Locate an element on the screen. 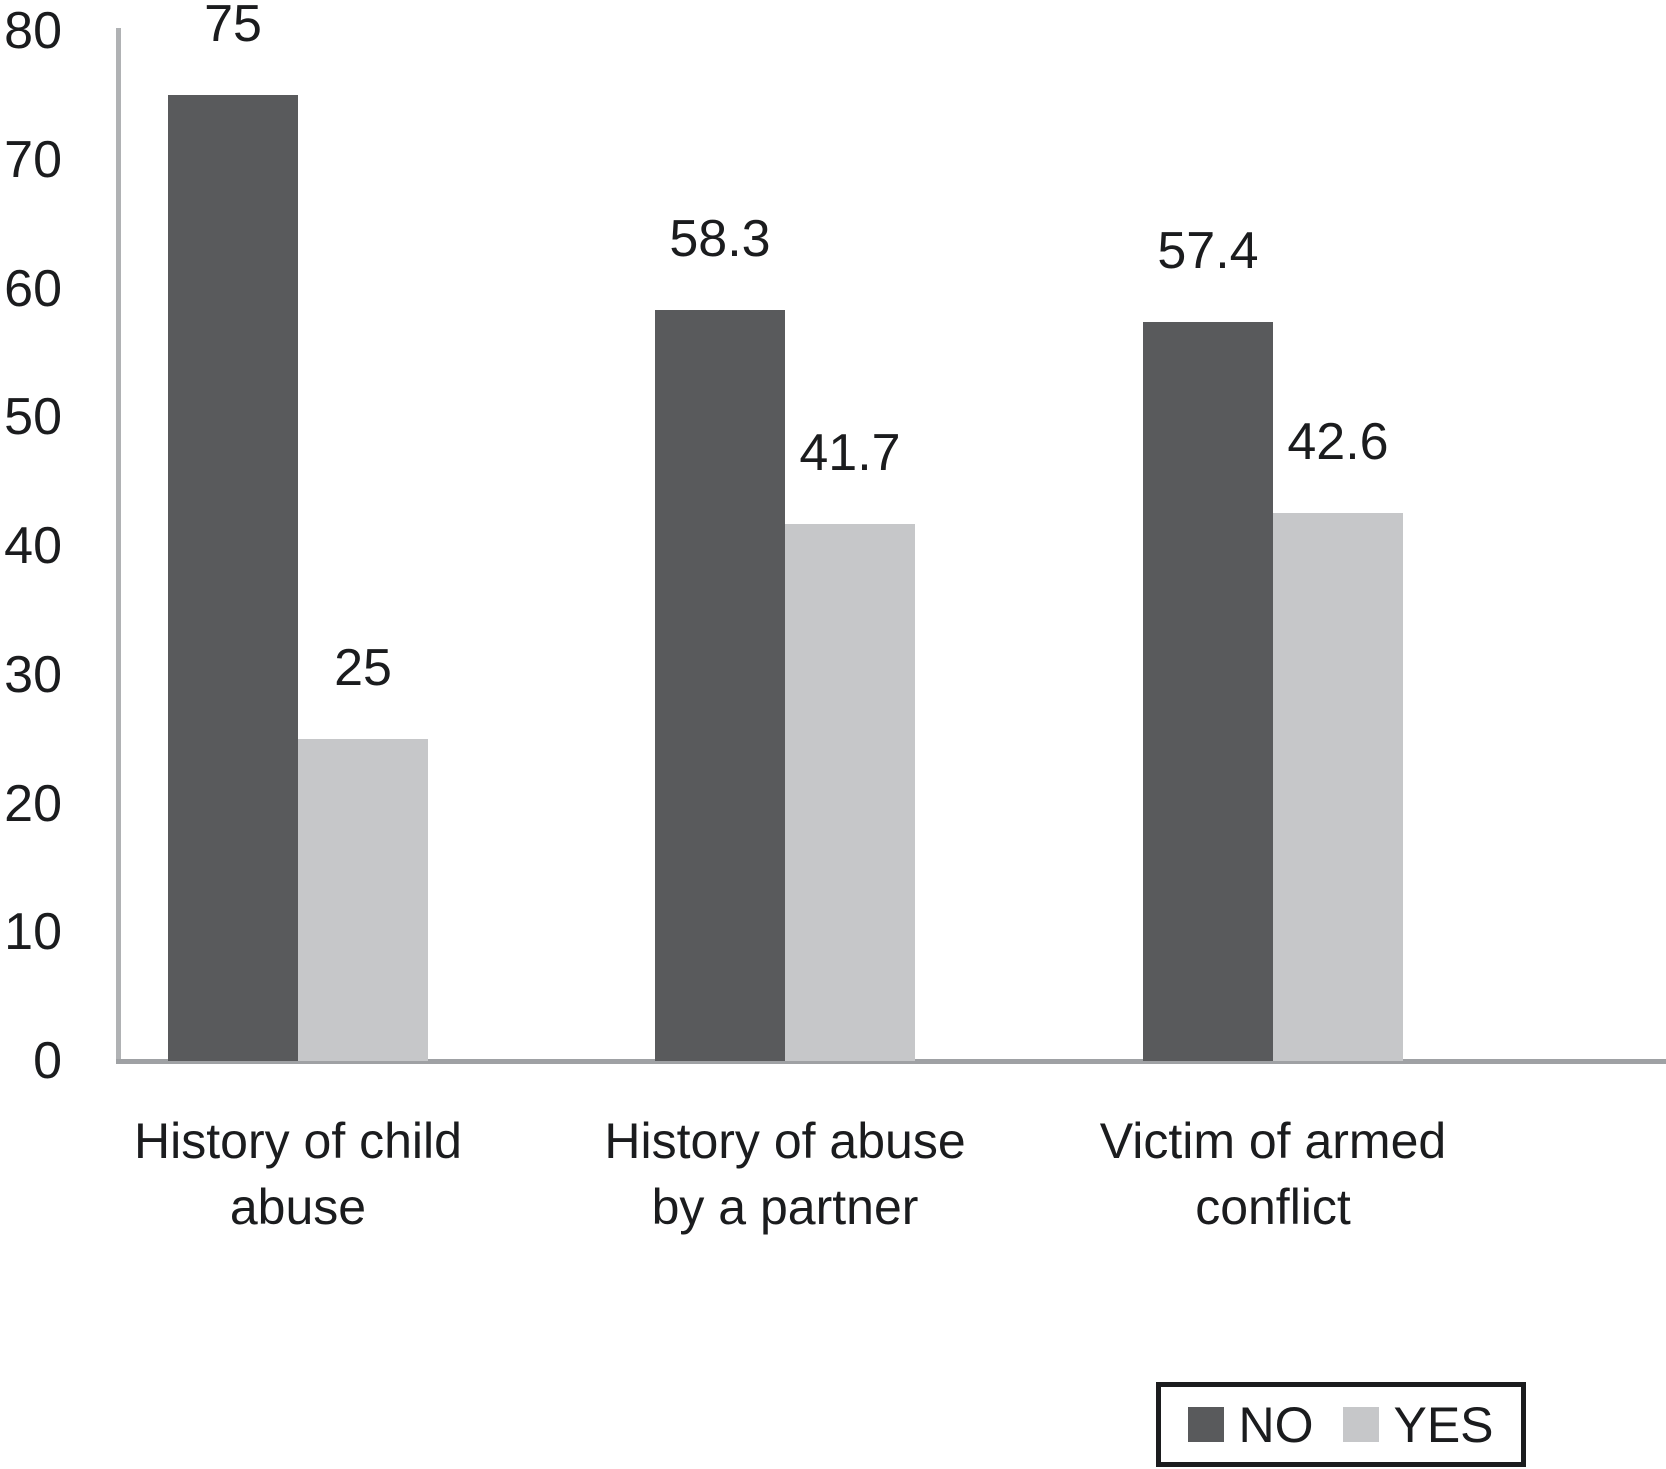  y-axis-line is located at coordinates (118, 545).